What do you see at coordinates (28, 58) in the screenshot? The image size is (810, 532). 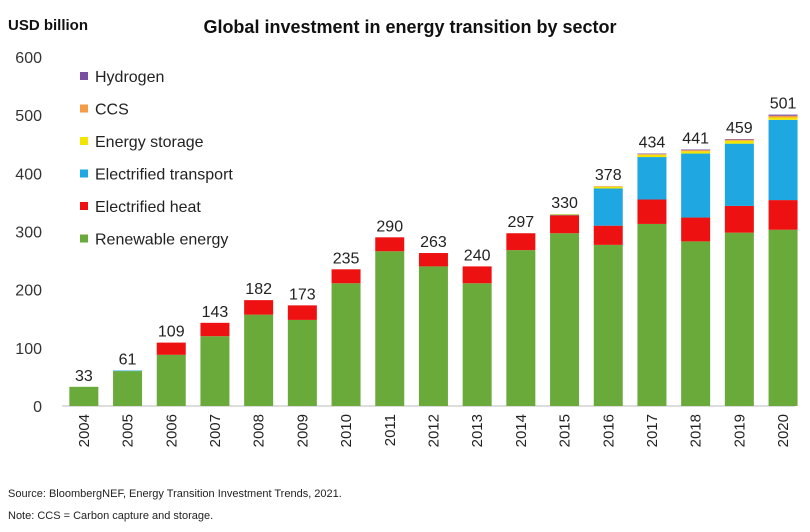 I see `y-tick-label: 600` at bounding box center [28, 58].